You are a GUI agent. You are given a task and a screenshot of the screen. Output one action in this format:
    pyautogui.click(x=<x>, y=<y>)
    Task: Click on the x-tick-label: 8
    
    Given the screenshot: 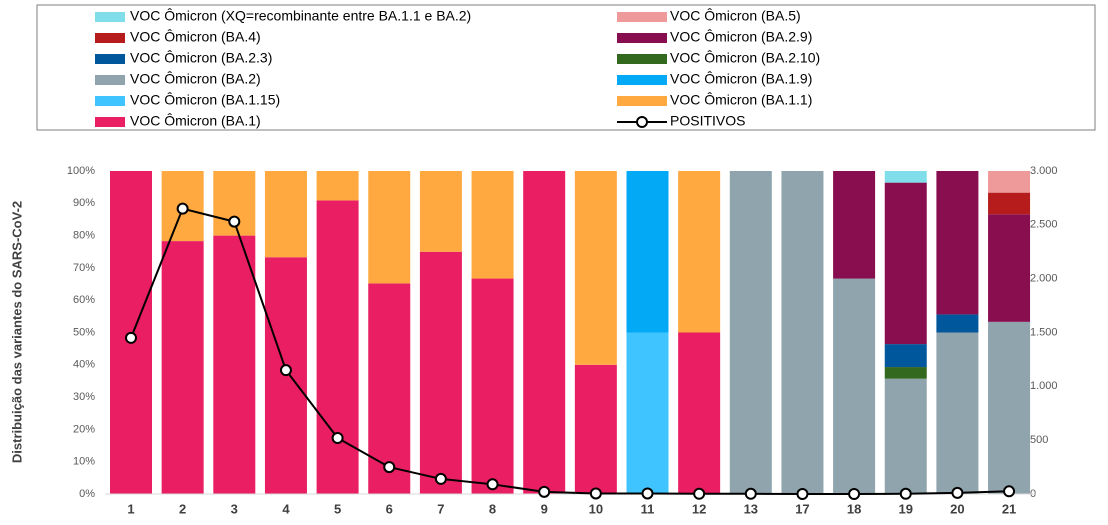 What is the action you would take?
    pyautogui.click(x=492, y=508)
    